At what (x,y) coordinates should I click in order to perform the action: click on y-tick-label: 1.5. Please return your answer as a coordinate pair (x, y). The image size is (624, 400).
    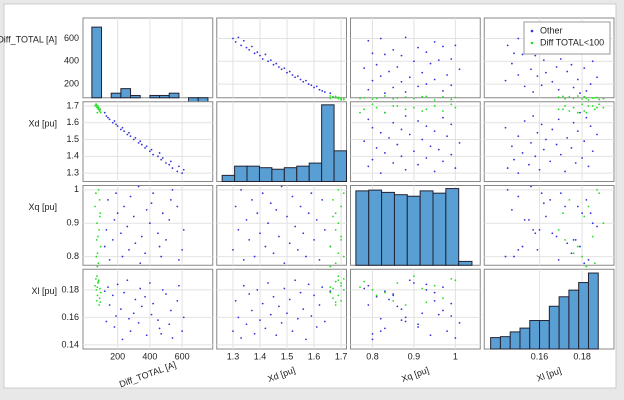
    Looking at the image, I should click on (72, 139).